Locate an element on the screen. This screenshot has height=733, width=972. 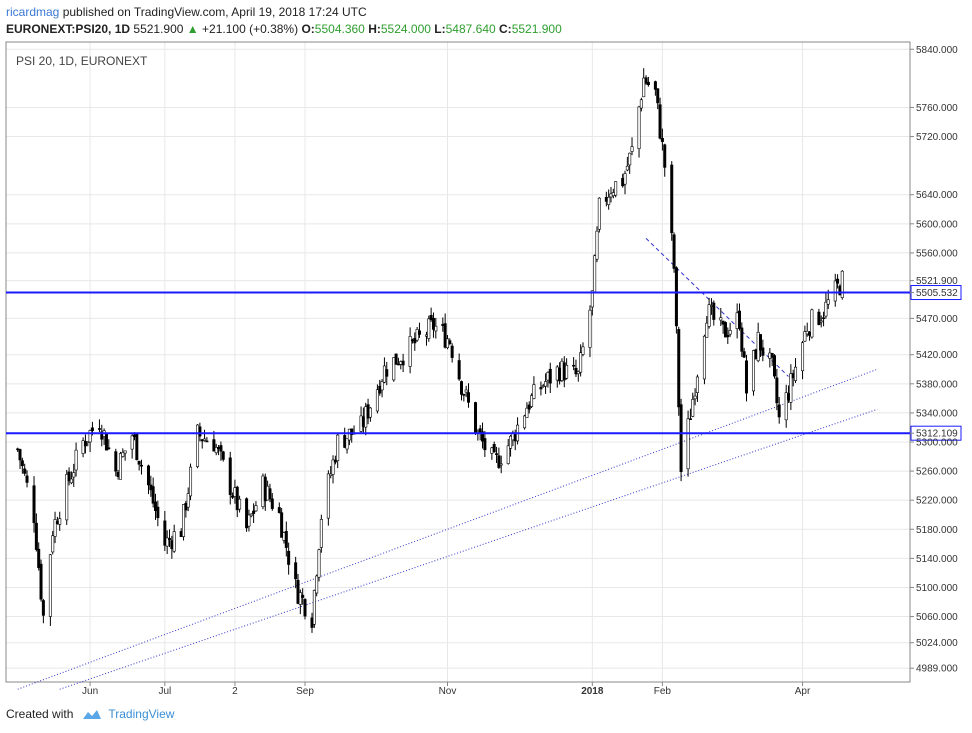
low-value: 5487.640 is located at coordinates (470, 29).